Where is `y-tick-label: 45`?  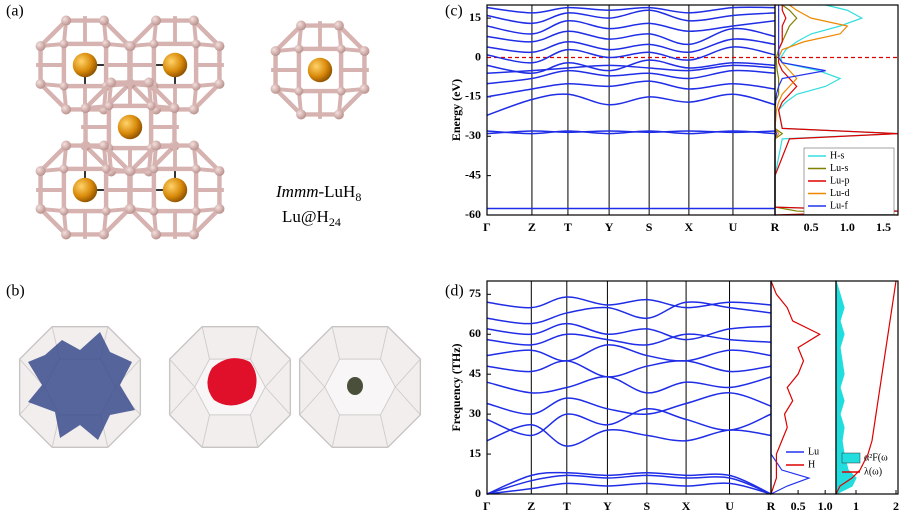
y-tick-label: 45 is located at coordinates (475, 373).